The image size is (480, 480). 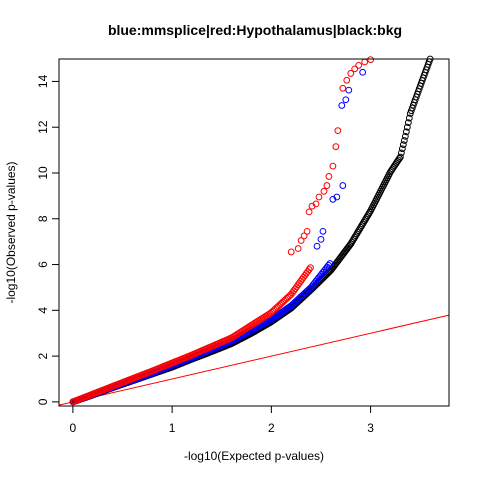 What do you see at coordinates (43, 173) in the screenshot?
I see `y-tick-label: 10` at bounding box center [43, 173].